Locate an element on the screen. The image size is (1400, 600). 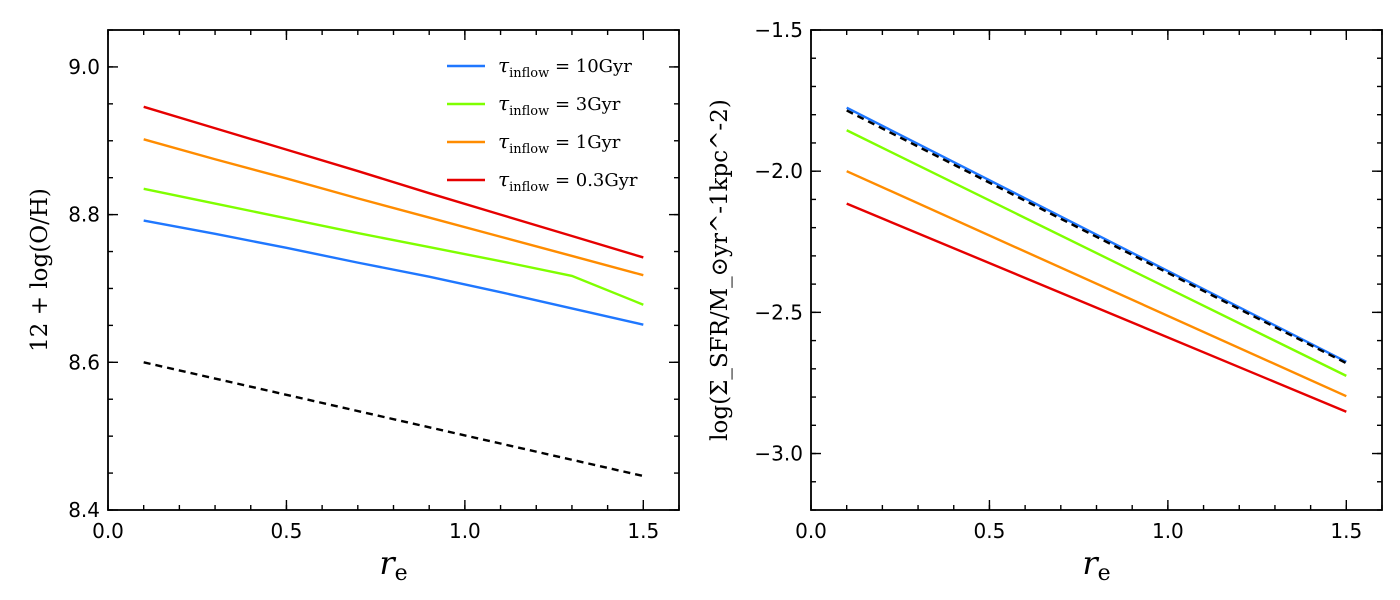
series-line-reference-dashed is located at coordinates (393, 419).